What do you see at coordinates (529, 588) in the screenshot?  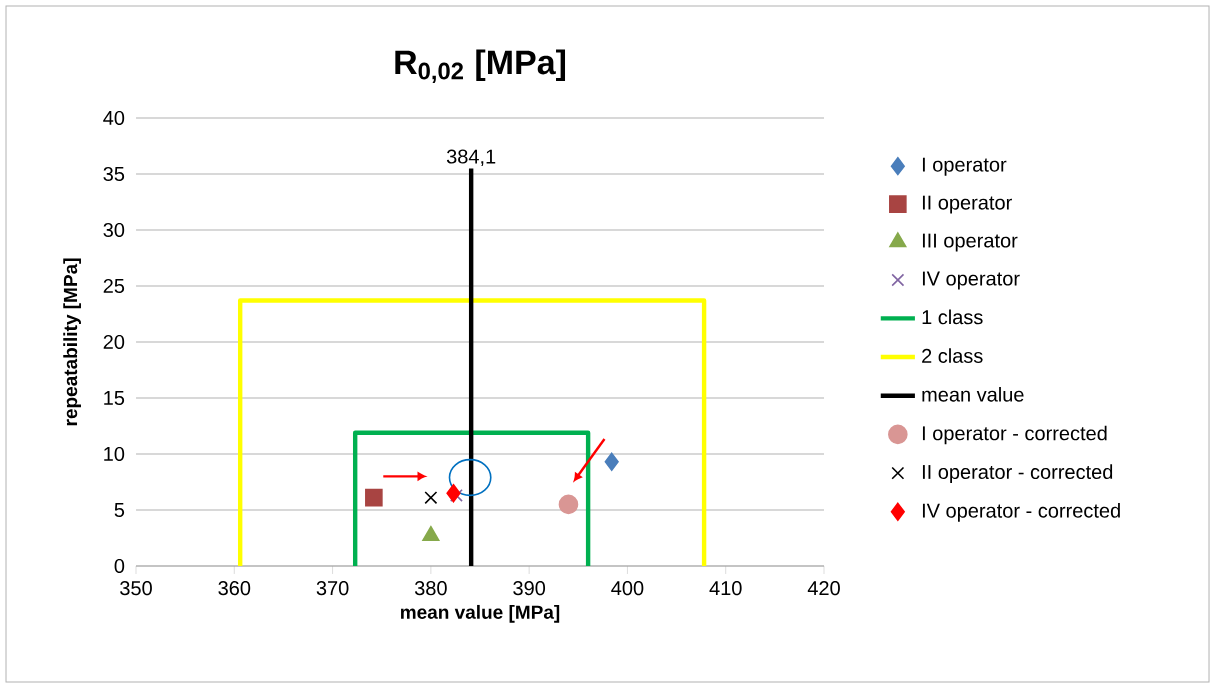 I see `x-tick-label: 390` at bounding box center [529, 588].